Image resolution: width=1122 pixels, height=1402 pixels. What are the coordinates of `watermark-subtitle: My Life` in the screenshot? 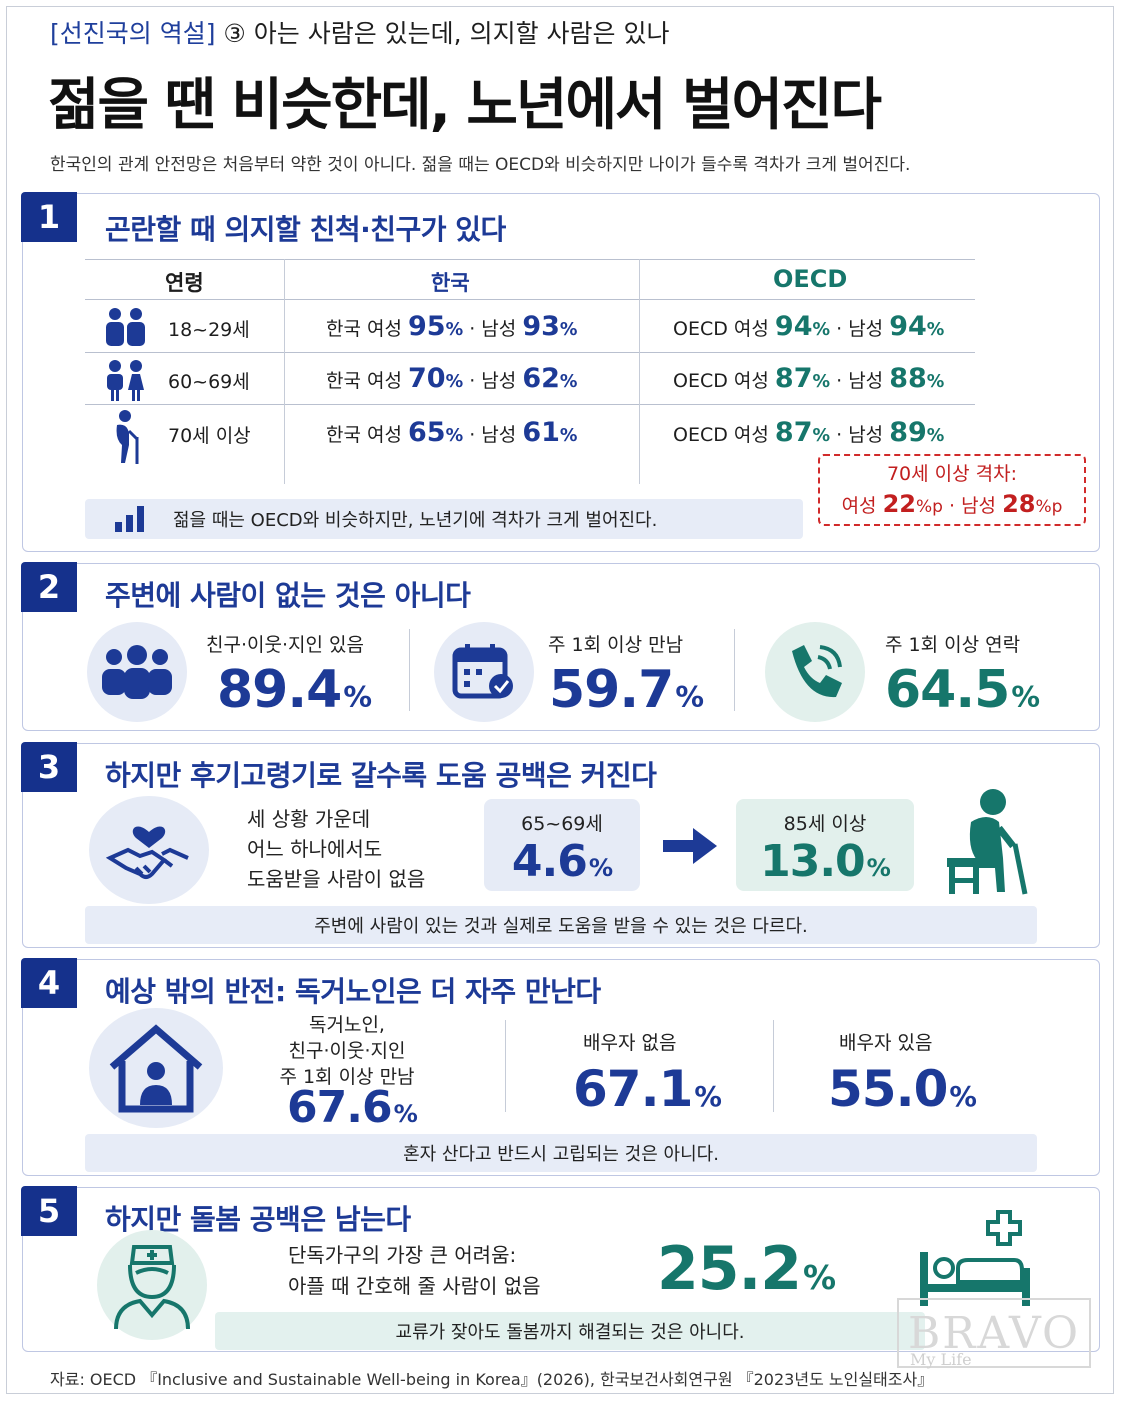 It's located at (941, 1359).